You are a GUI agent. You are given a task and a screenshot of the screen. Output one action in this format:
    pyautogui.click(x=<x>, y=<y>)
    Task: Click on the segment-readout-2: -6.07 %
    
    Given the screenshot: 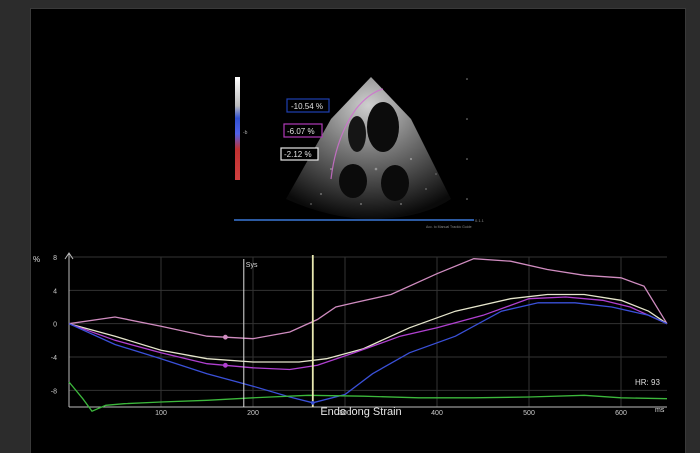 What is the action you would take?
    pyautogui.click(x=303, y=130)
    